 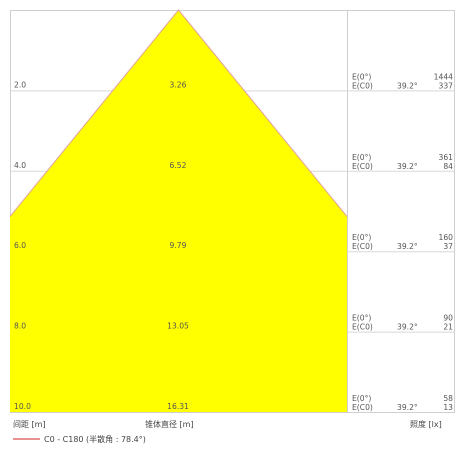 I want to click on ec0-value: 84, so click(x=448, y=166).